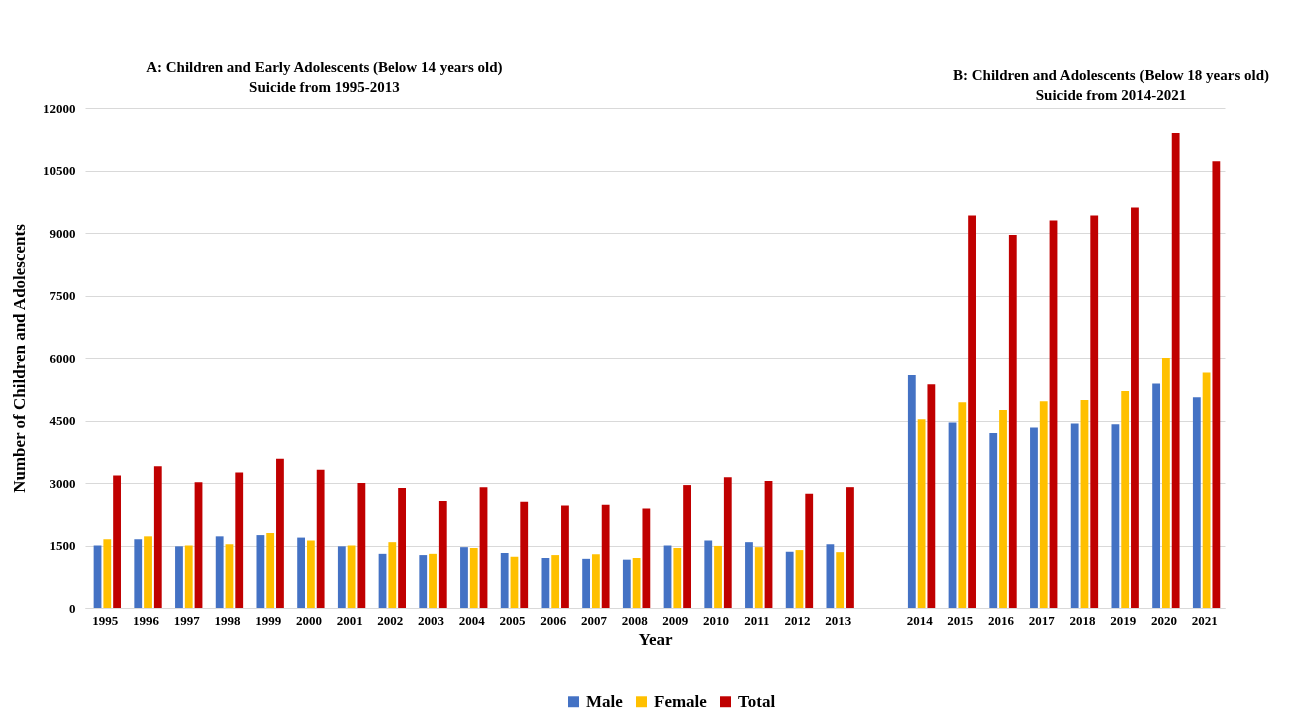 The width and height of the screenshot is (1311, 722). I want to click on y-axis-title: Number of Children and Adolescents, so click(19, 358).